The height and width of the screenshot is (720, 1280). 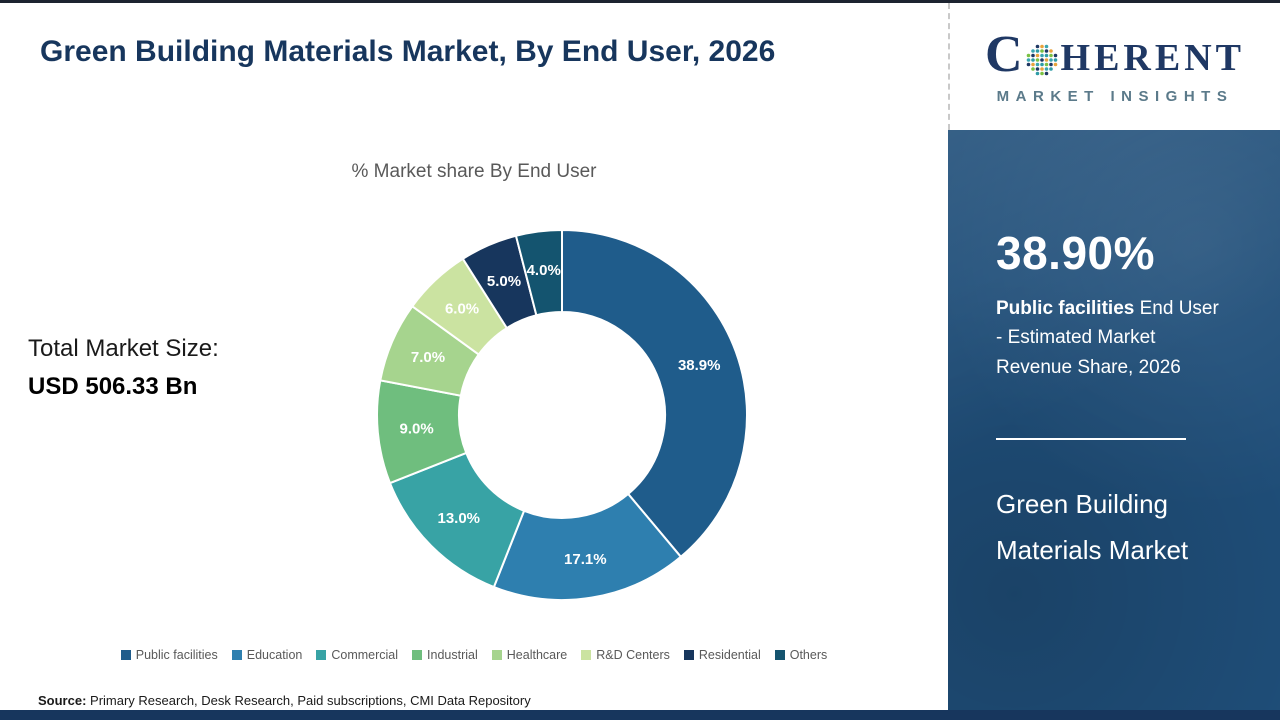 I want to click on legend-item-0: Public facilities, so click(x=169, y=655).